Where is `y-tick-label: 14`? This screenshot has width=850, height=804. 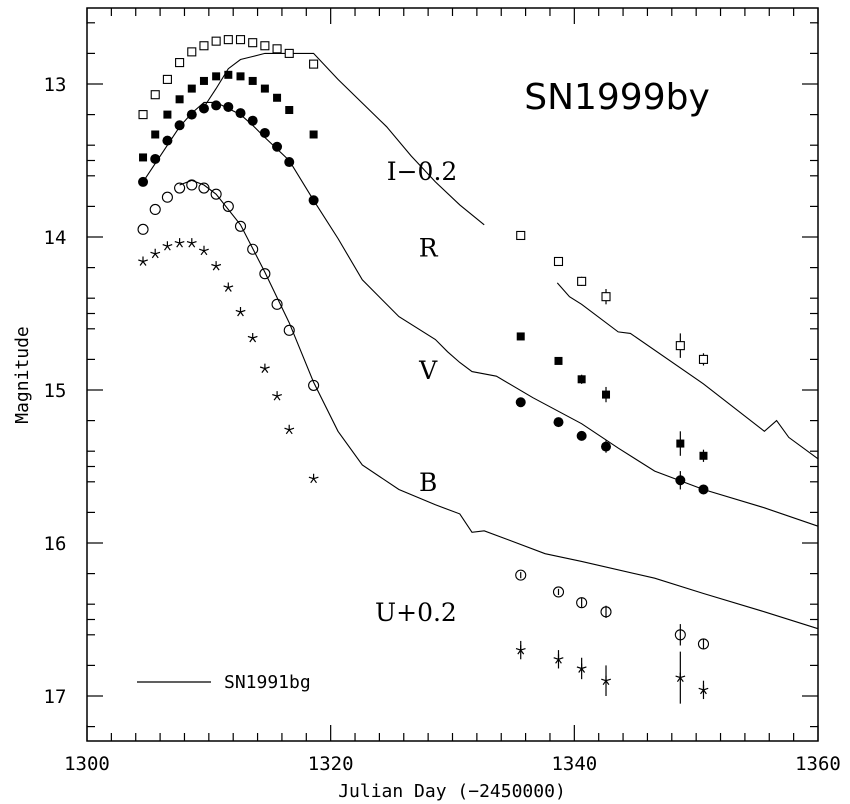
y-tick-label: 14 is located at coordinates (55, 238).